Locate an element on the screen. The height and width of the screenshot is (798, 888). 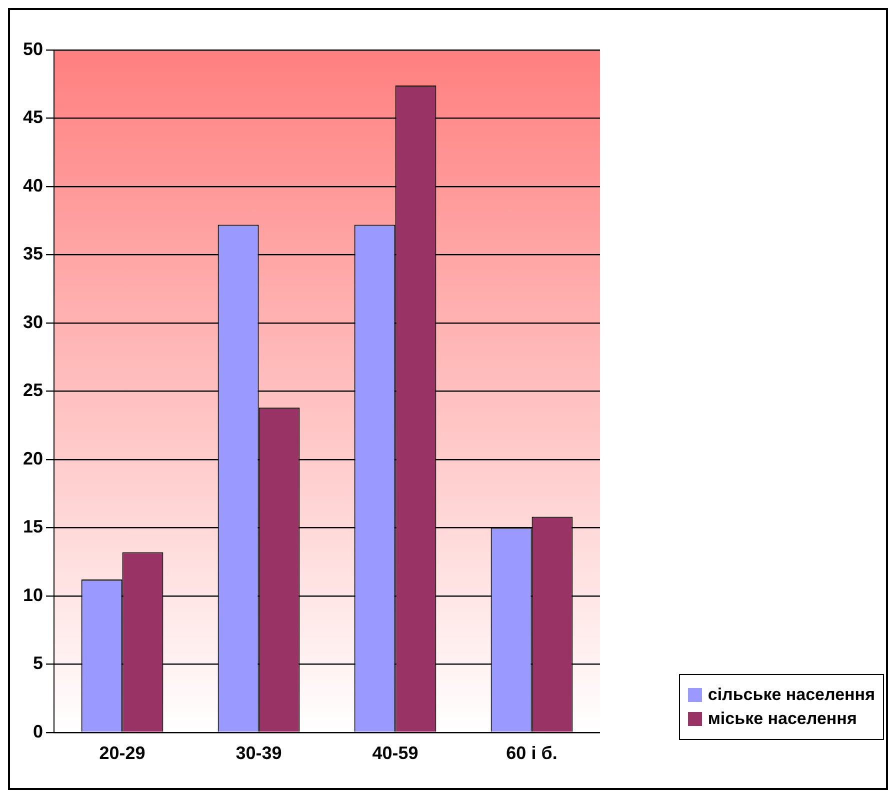
y-tick-label: 30 is located at coordinates (33, 322).